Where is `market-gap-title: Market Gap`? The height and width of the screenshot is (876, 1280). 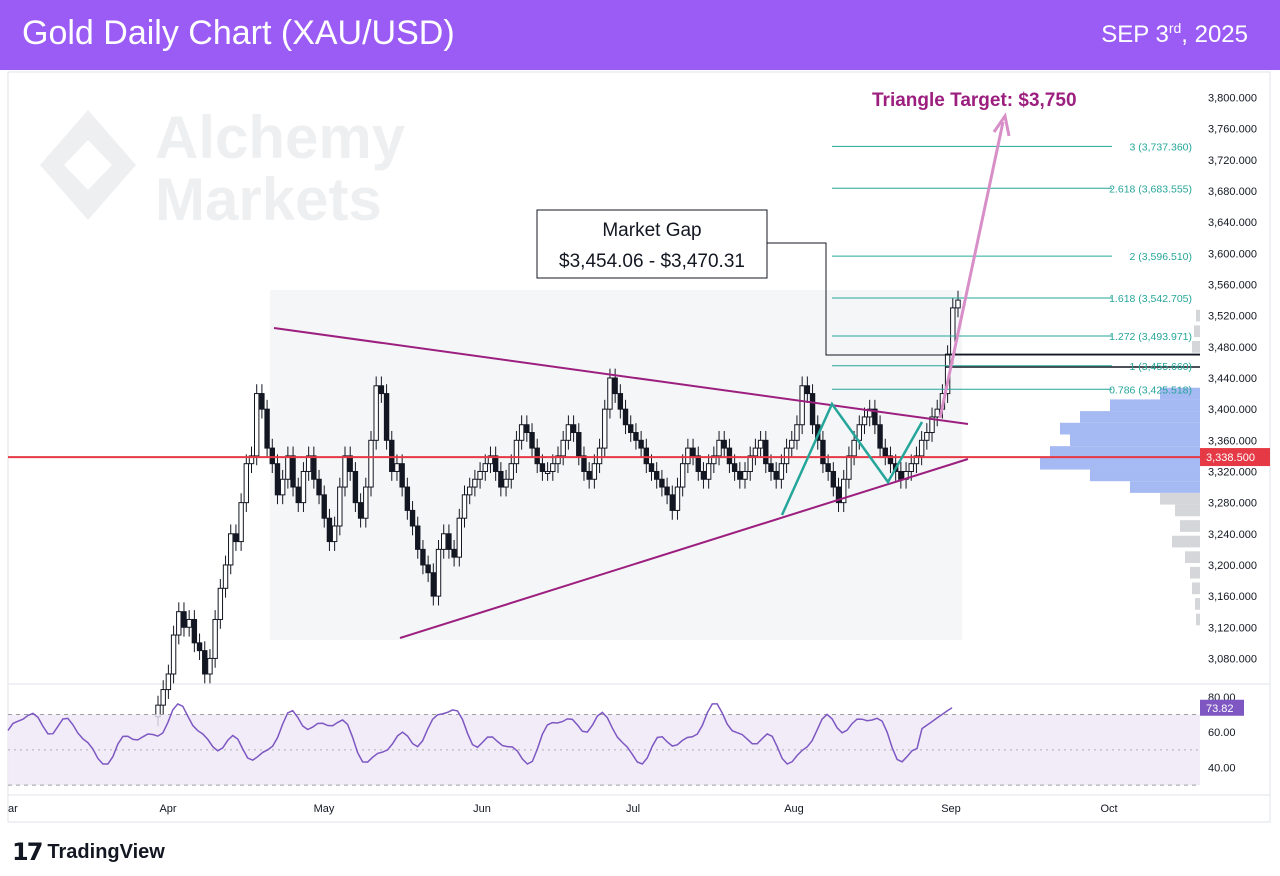
market-gap-title: Market Gap is located at coordinates (651, 230).